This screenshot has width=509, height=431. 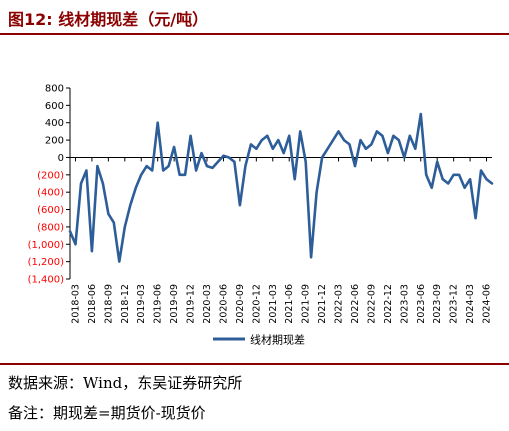 I want to click on y-tick-label: 200, so click(x=54, y=141).